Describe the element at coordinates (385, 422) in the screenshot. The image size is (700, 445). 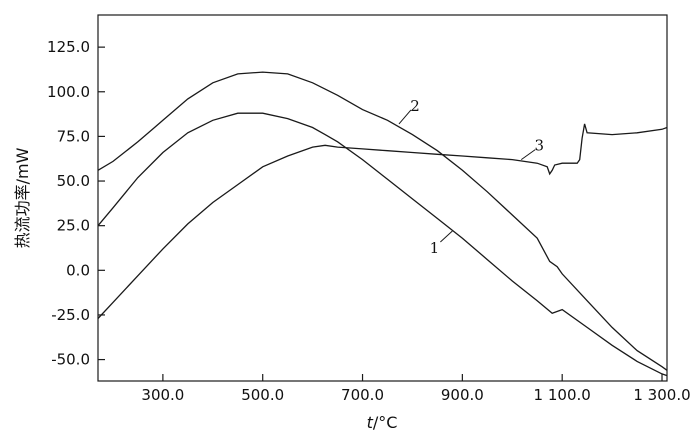
I see `x-axis-unit: /°C` at that location.